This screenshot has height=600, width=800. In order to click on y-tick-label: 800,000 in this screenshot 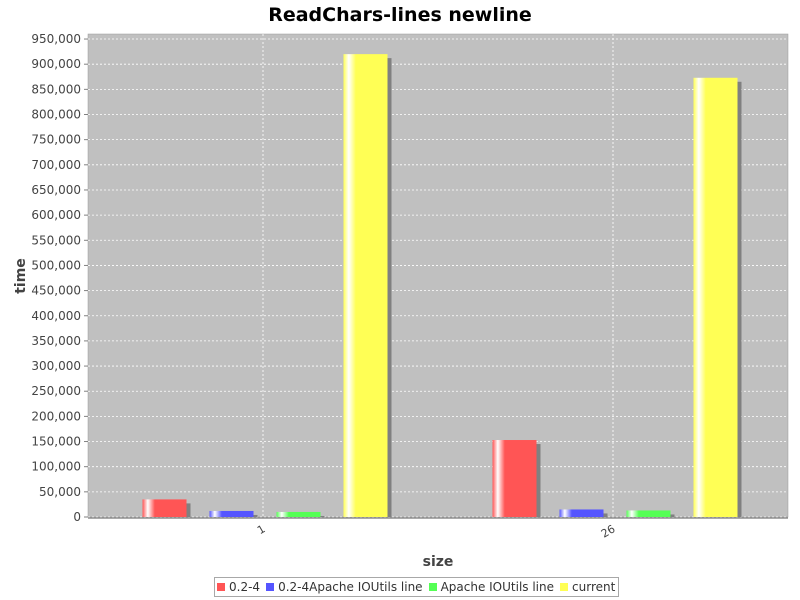, I will do `click(56, 115)`.